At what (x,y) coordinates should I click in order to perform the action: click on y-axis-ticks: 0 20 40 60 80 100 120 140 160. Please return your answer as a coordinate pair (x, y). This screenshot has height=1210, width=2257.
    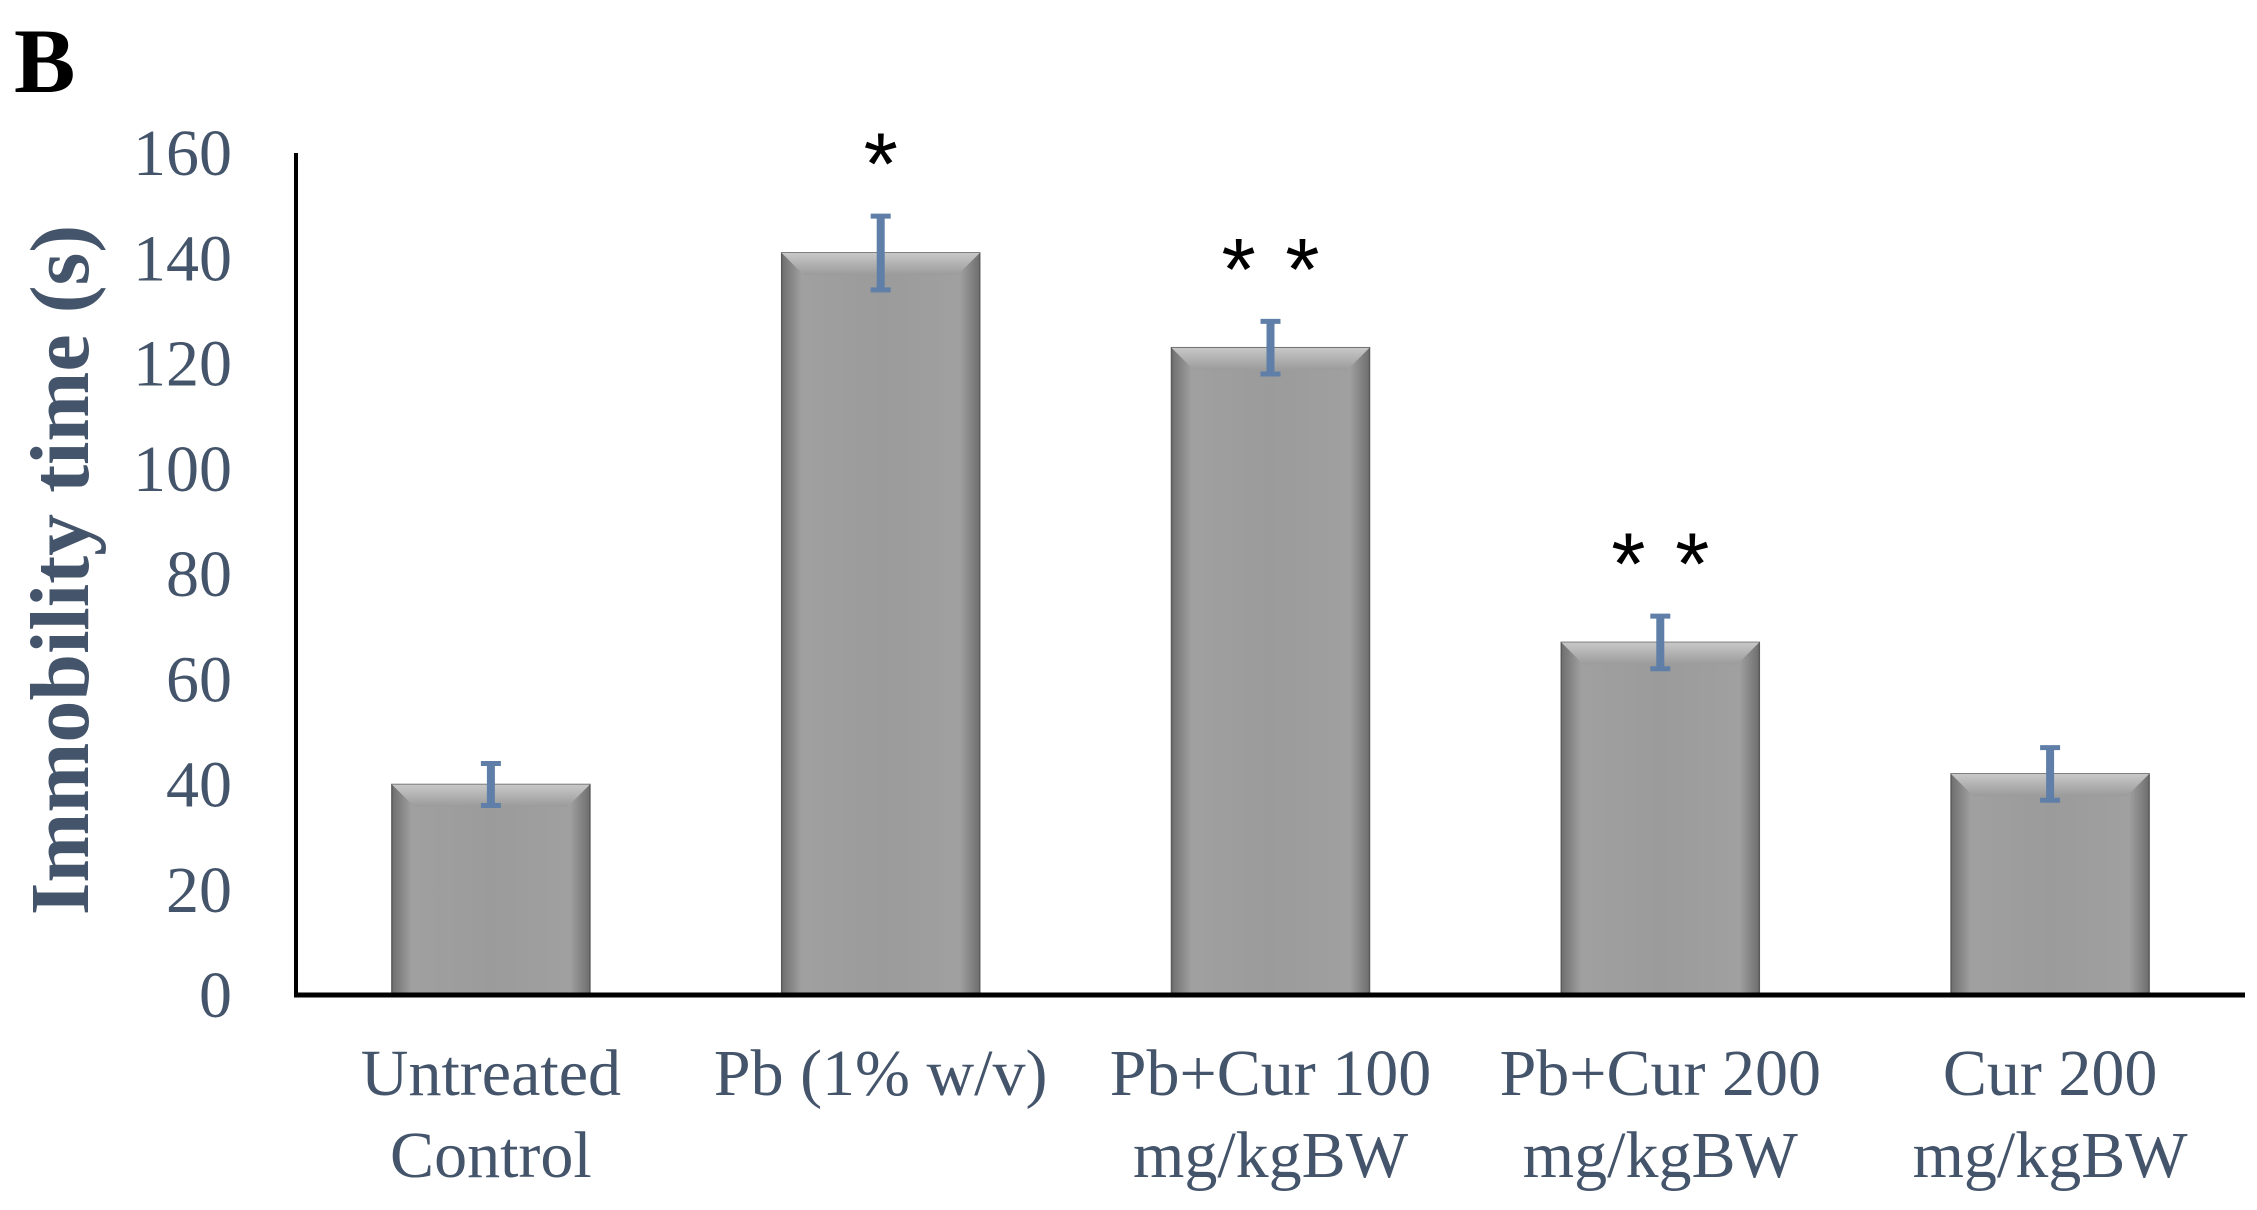
    Looking at the image, I should click on (182, 574).